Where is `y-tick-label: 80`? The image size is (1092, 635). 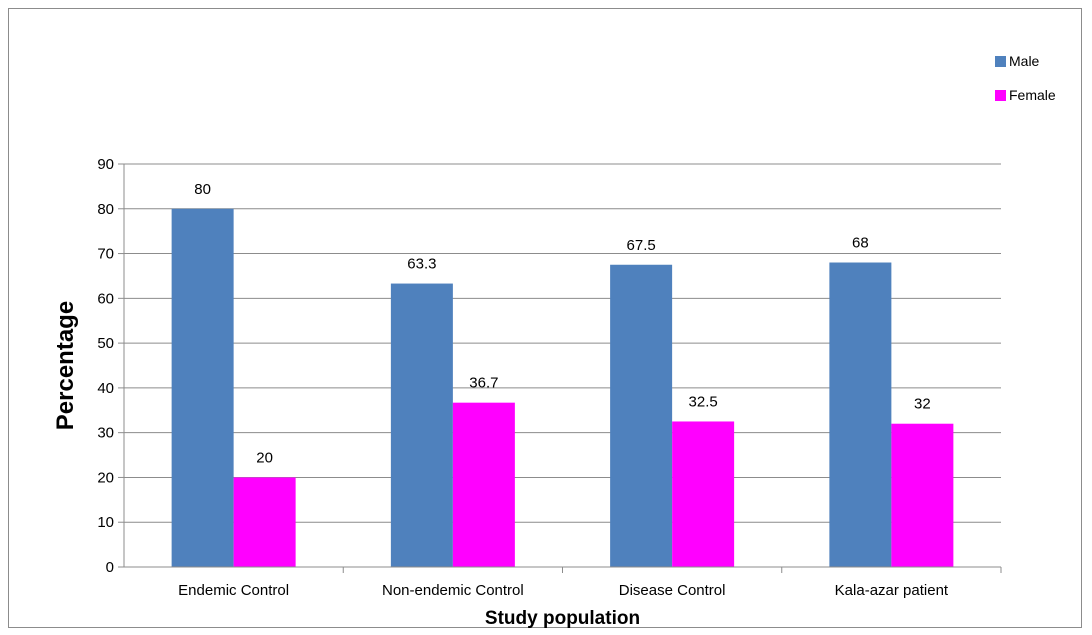
y-tick-label: 80 is located at coordinates (105, 209).